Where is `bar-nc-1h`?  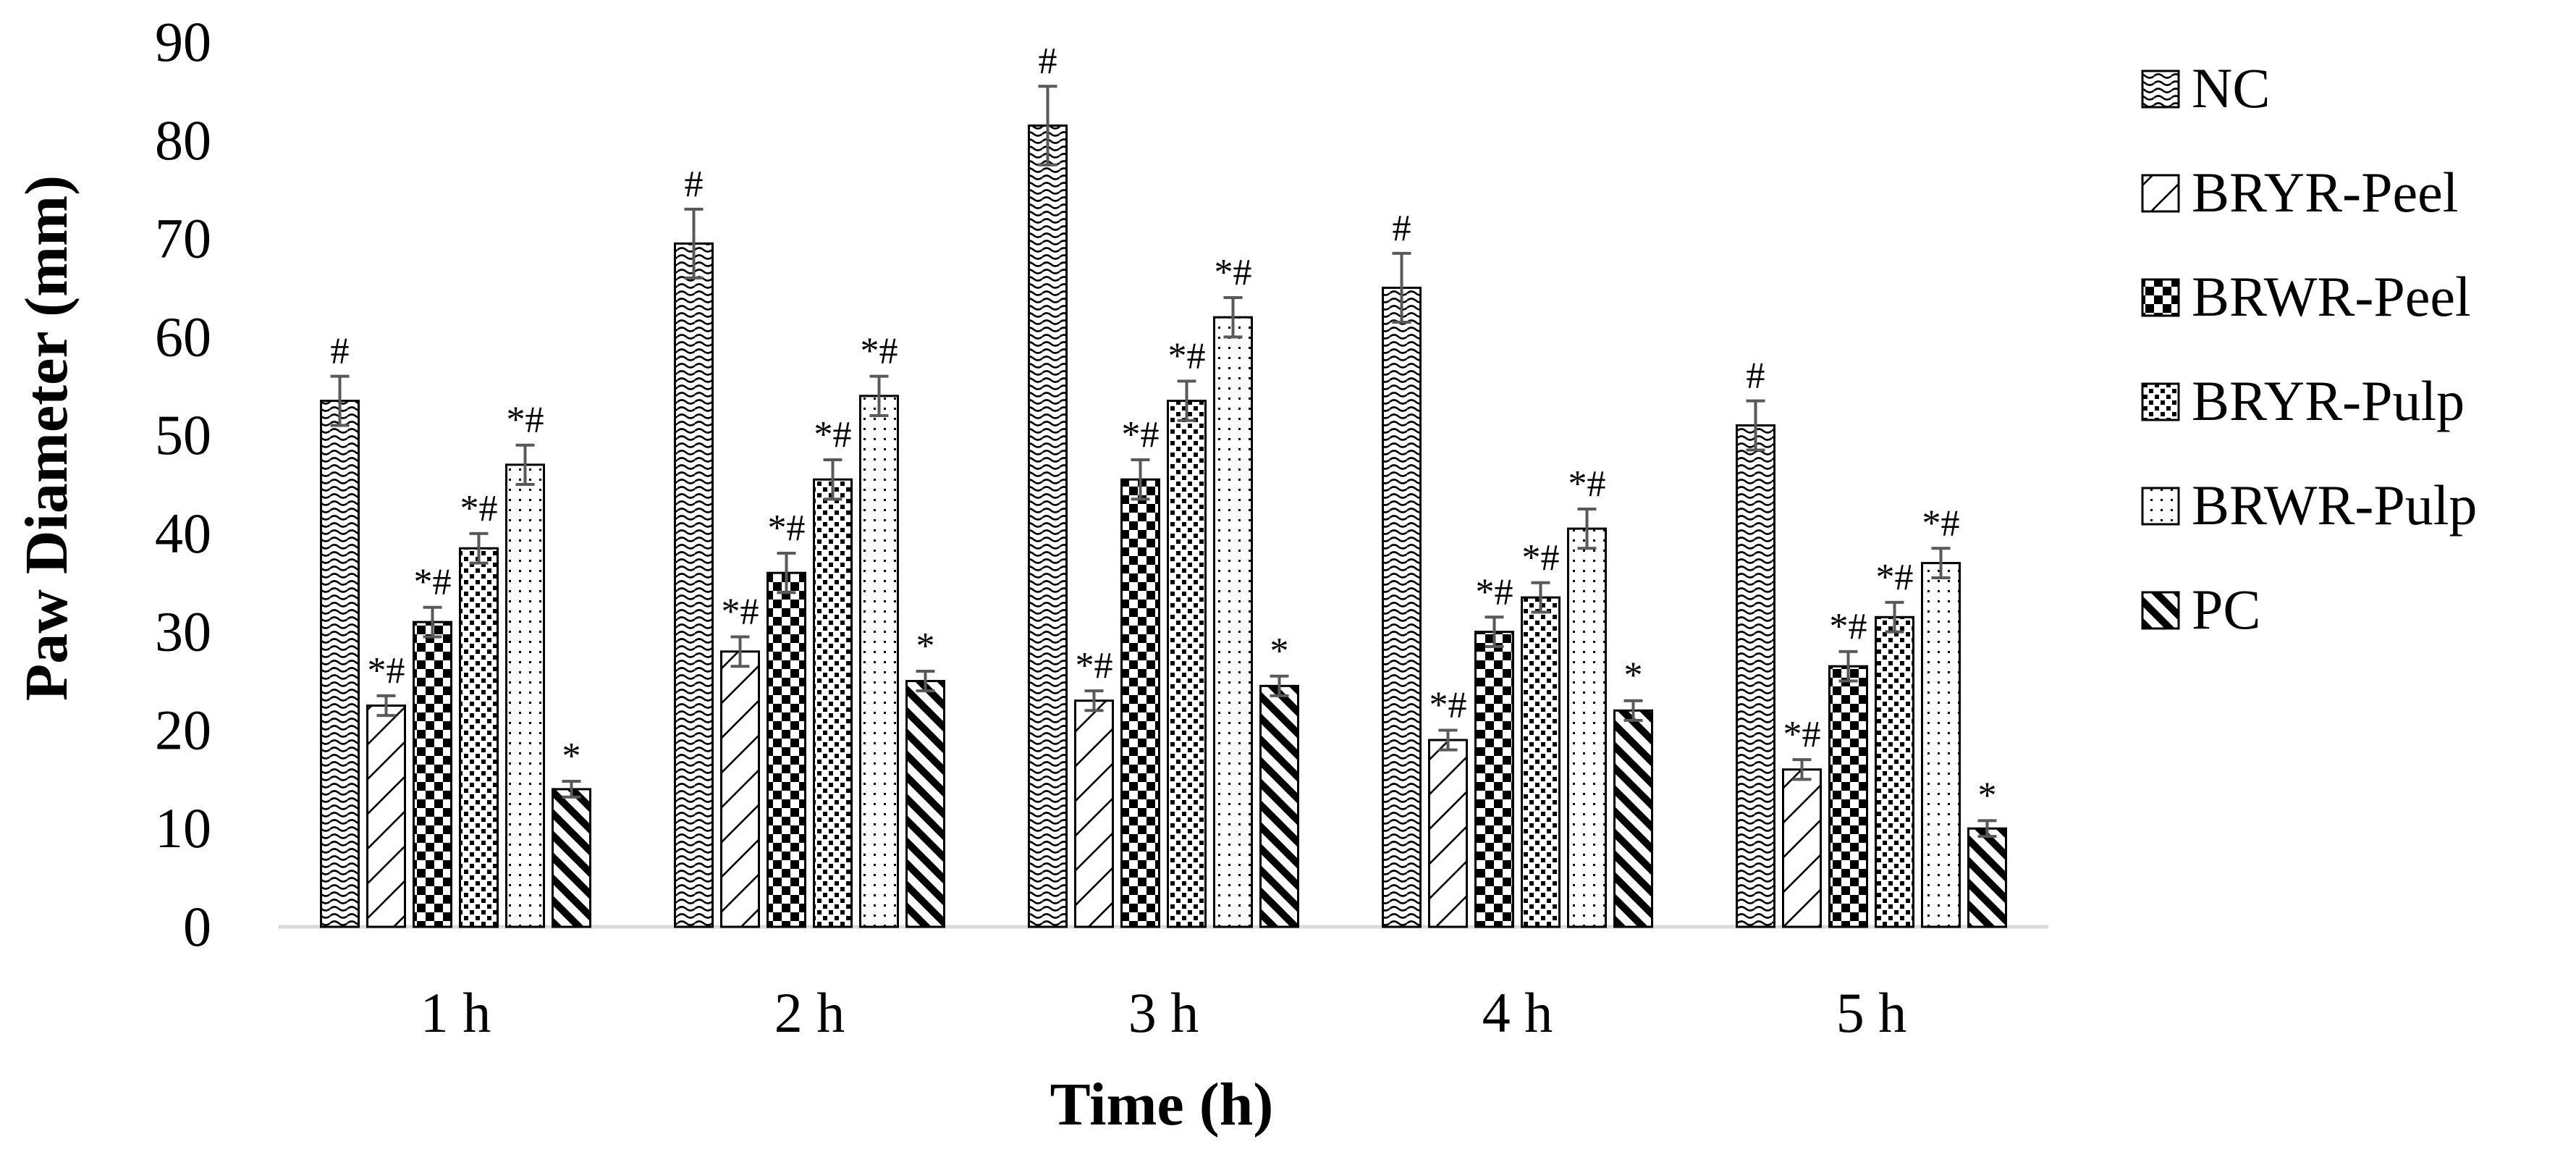 bar-nc-1h is located at coordinates (340, 664).